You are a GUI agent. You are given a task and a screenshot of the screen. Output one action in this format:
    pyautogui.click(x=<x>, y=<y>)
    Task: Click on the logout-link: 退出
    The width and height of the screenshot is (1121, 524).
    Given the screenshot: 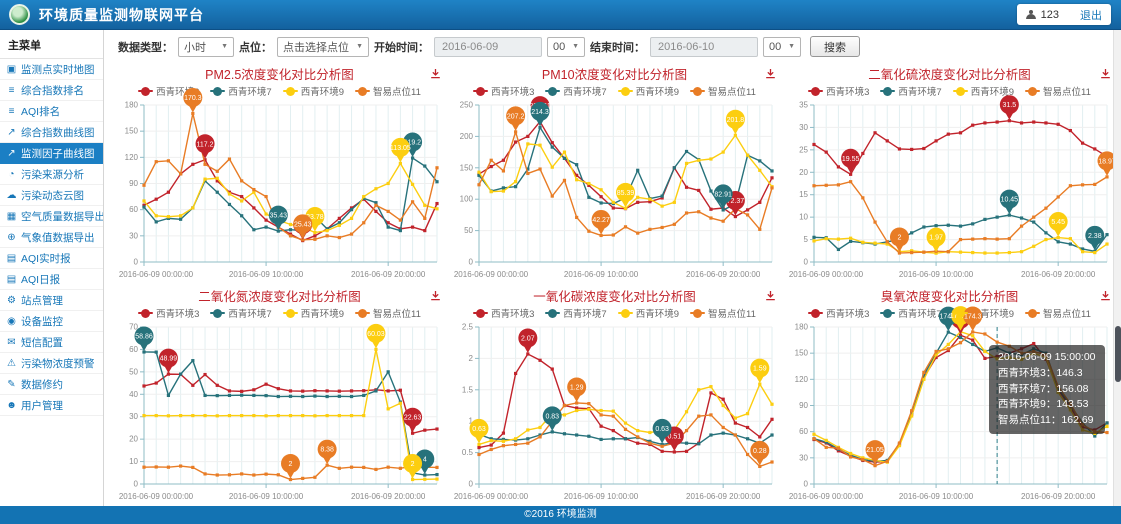 What is the action you would take?
    pyautogui.click(x=1091, y=15)
    